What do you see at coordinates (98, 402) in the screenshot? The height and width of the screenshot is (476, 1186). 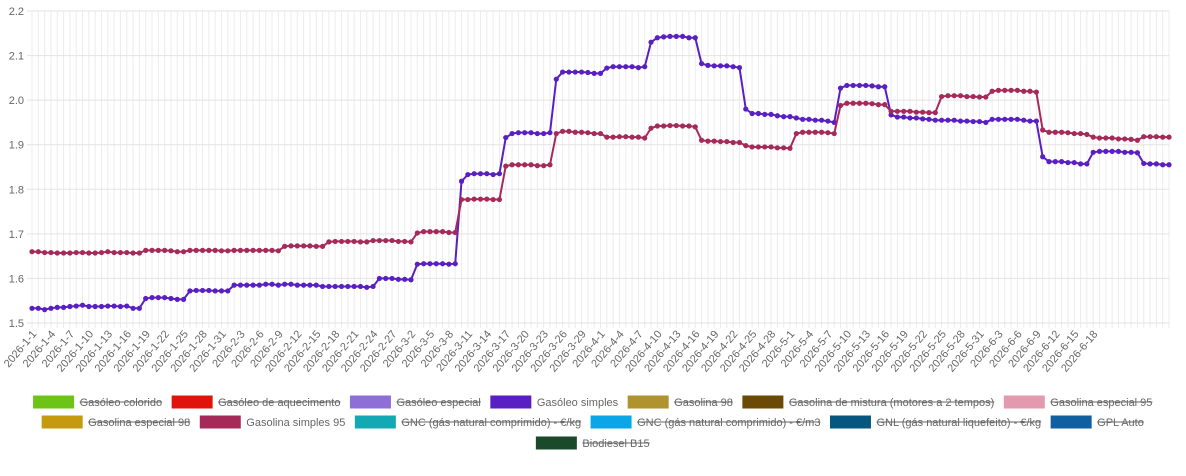 I see `legend-item: Gasóleo colorido` at bounding box center [98, 402].